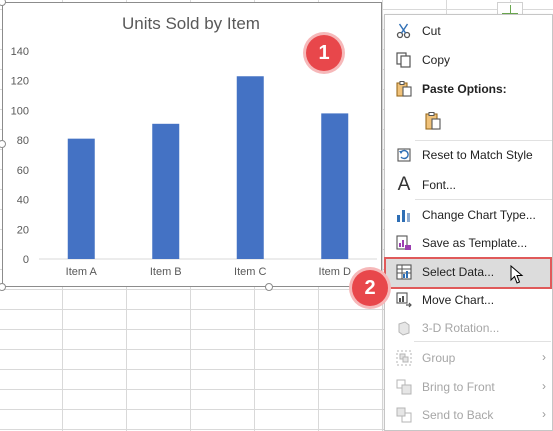  I want to click on y-tick-label: 20, so click(23, 230).